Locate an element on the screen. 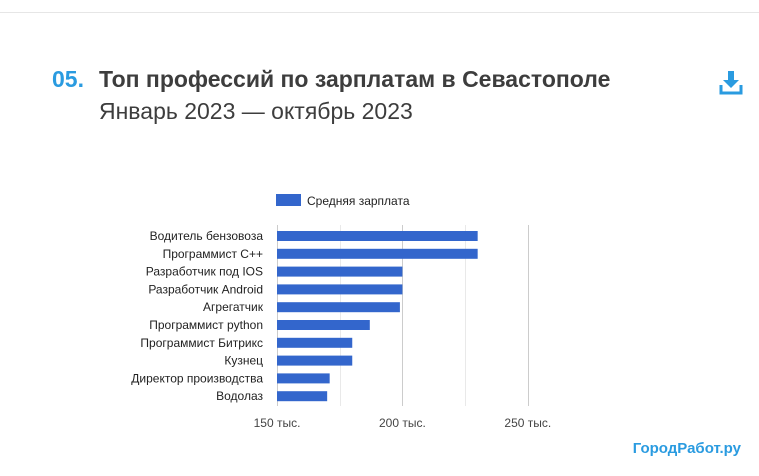  top-divider is located at coordinates (379, 12).